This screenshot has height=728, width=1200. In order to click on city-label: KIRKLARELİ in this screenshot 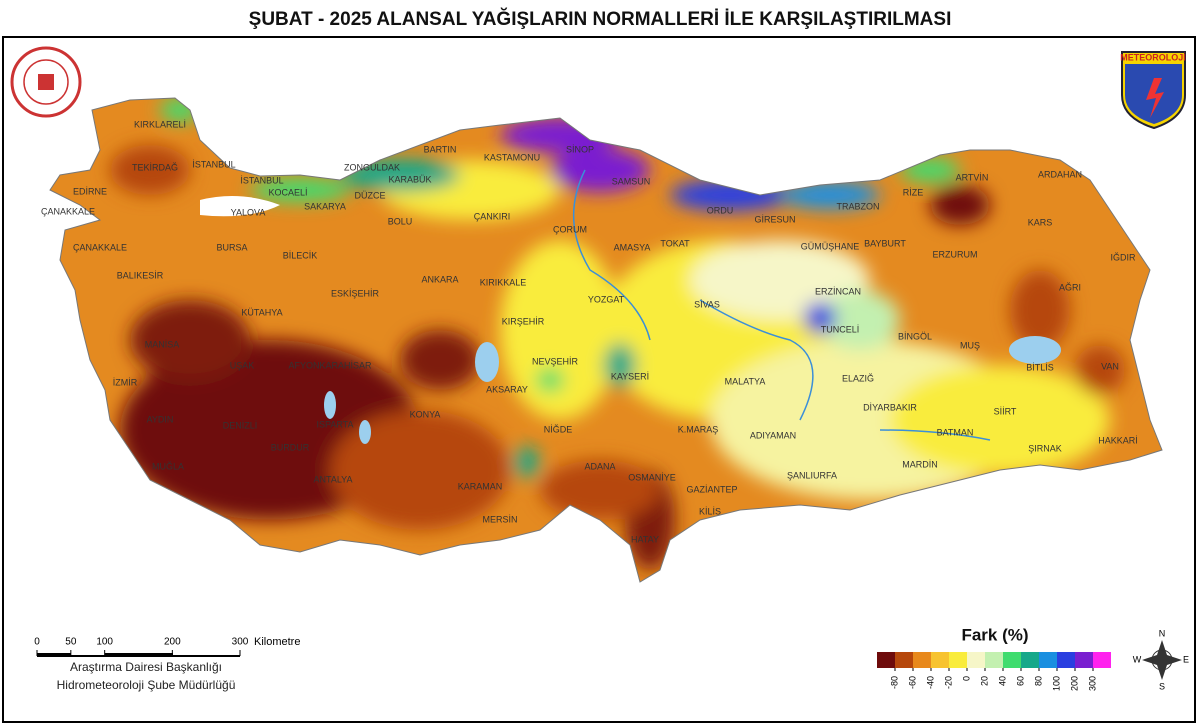, I will do `click(160, 124)`.